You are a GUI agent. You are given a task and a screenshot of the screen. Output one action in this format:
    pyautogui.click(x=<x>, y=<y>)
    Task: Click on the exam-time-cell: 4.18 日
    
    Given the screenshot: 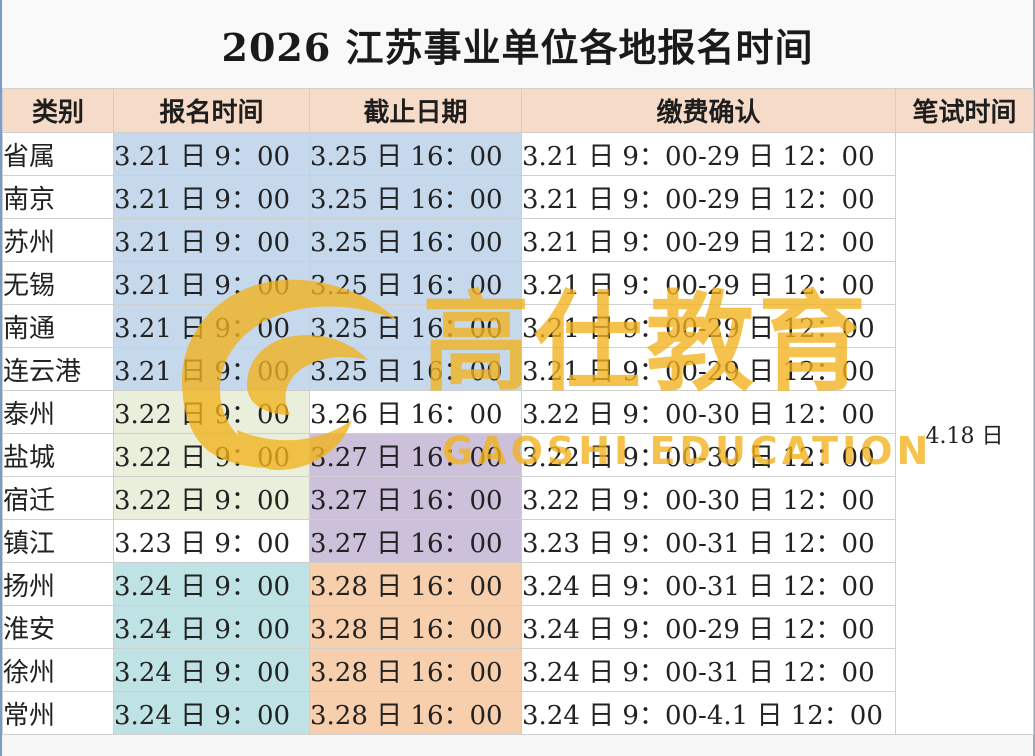 What is the action you would take?
    pyautogui.click(x=964, y=433)
    